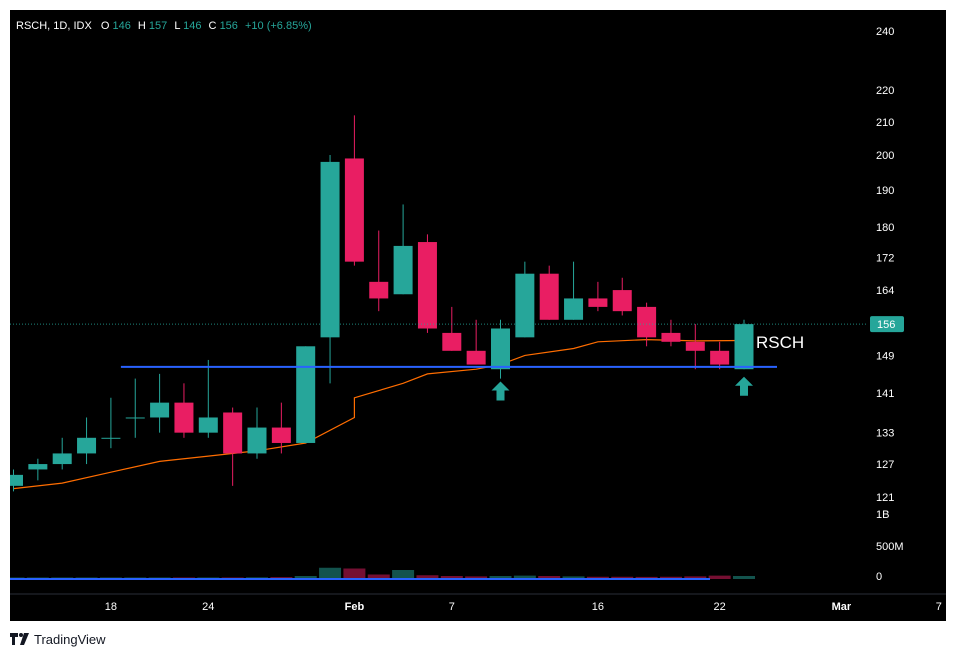 This screenshot has width=957, height=656. I want to click on time-tick-label: Mar, so click(842, 607).